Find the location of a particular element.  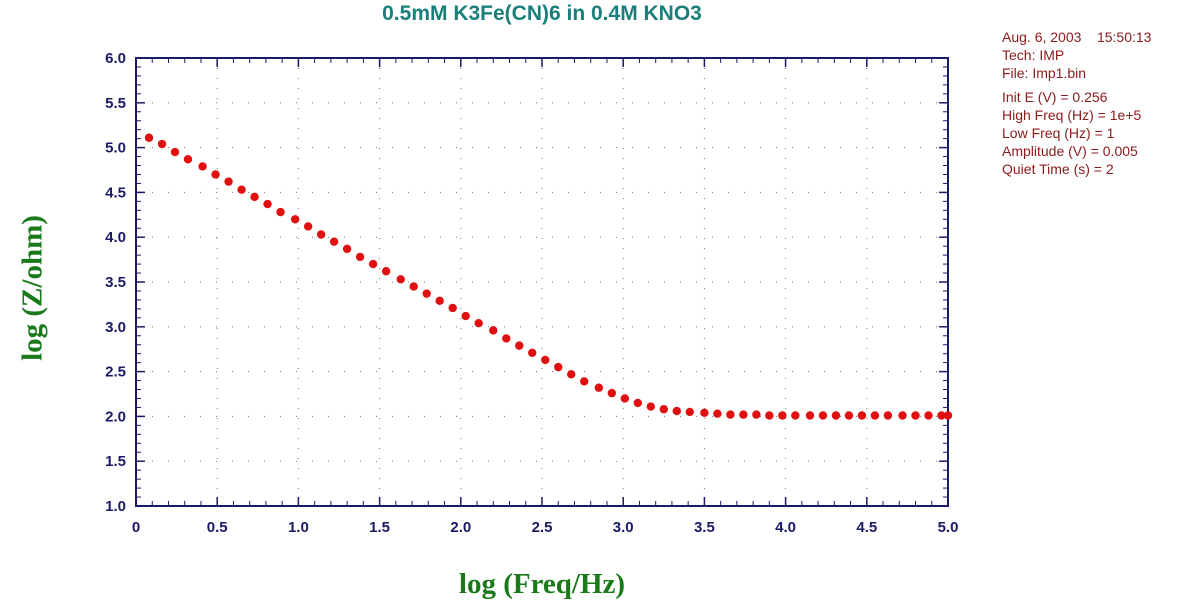

info-init-e: Init E (V) = 0.256 is located at coordinates (1055, 97).